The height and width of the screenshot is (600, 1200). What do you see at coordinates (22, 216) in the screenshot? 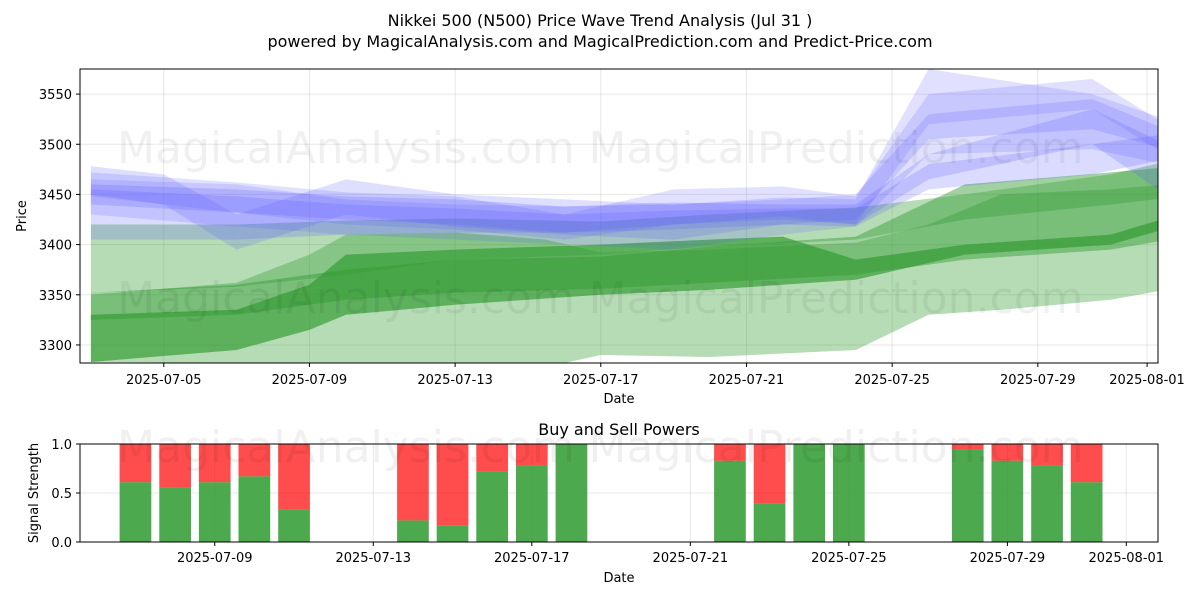
I see `price-y-axis-label: Price` at bounding box center [22, 216].